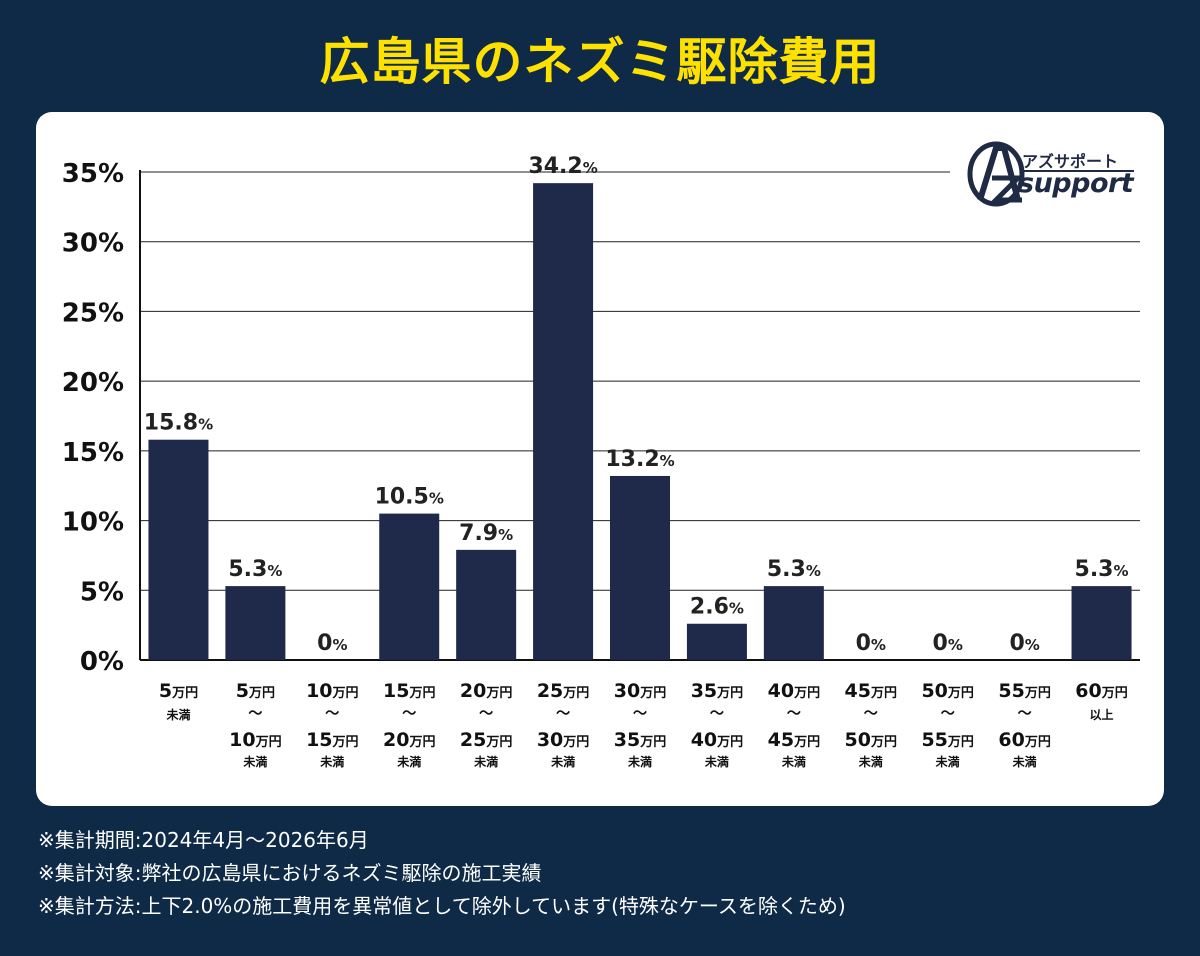  I want to click on page-title: 広島県のネズミ駆除費用, so click(600, 62).